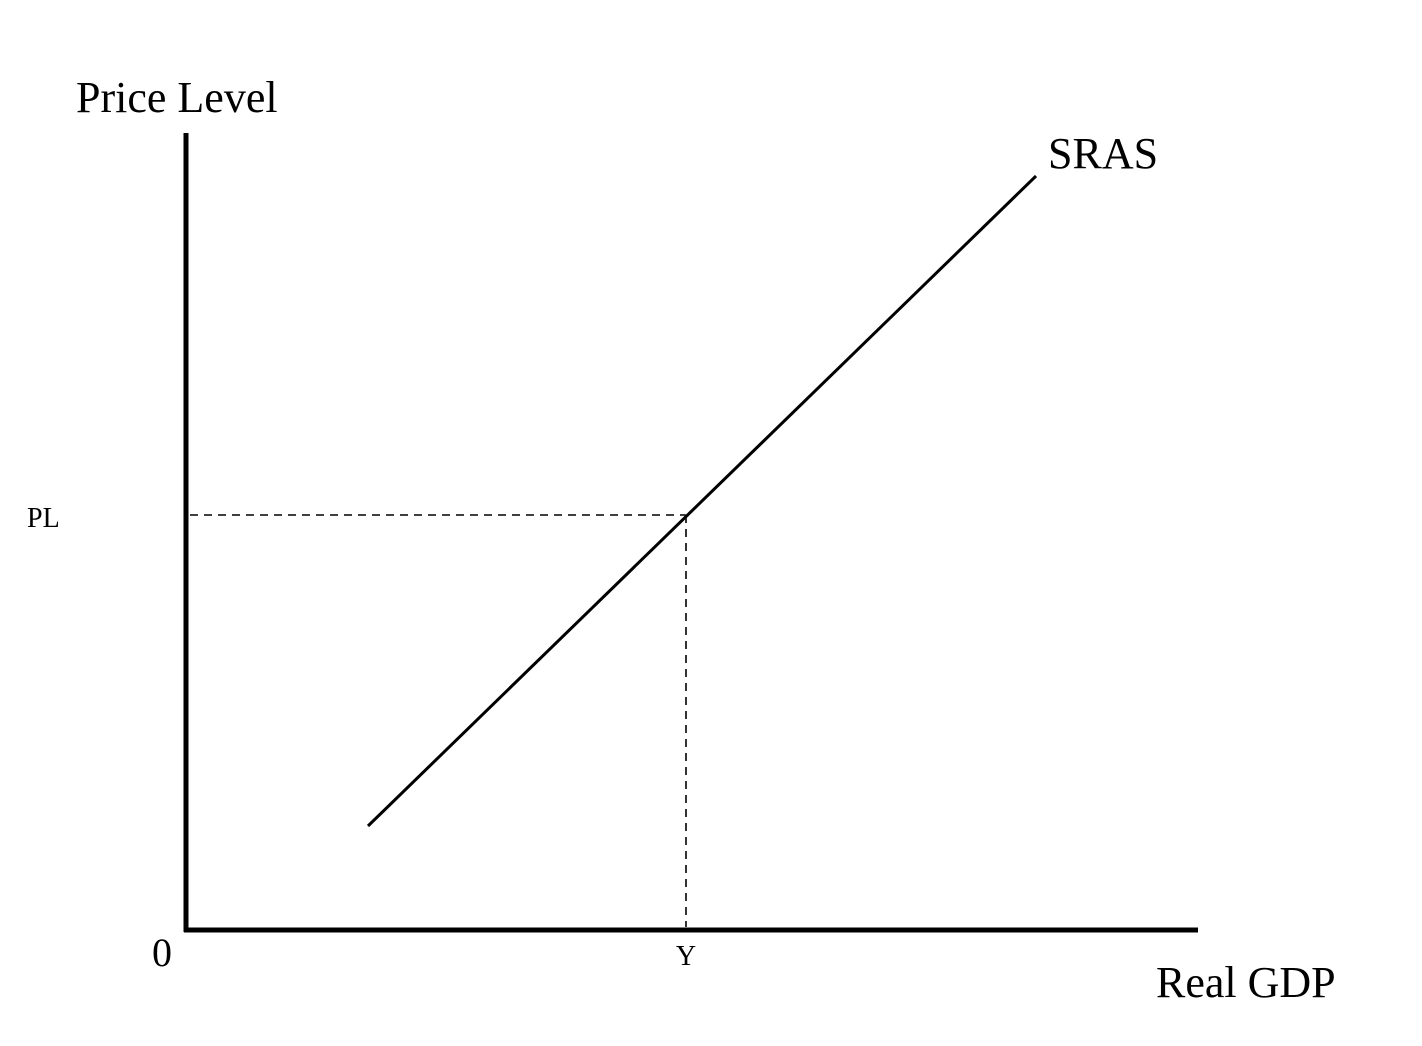 The height and width of the screenshot is (1046, 1422). Describe the element at coordinates (43, 518) in the screenshot. I see `price-level-marker-label: PL` at that location.